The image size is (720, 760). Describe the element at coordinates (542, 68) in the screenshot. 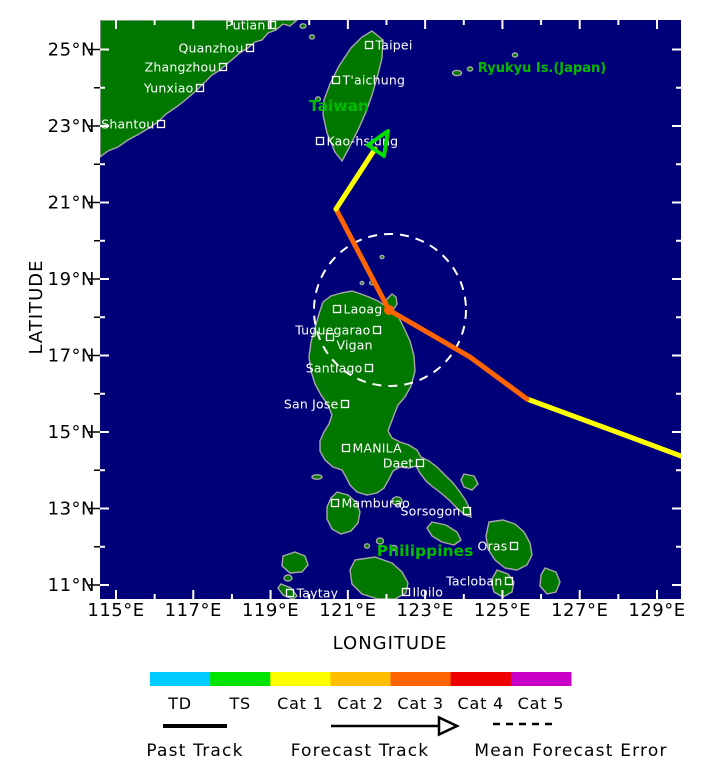

I see `region-label-ryukyu-is-japan-: Ryukyu Is.(Japan)` at that location.